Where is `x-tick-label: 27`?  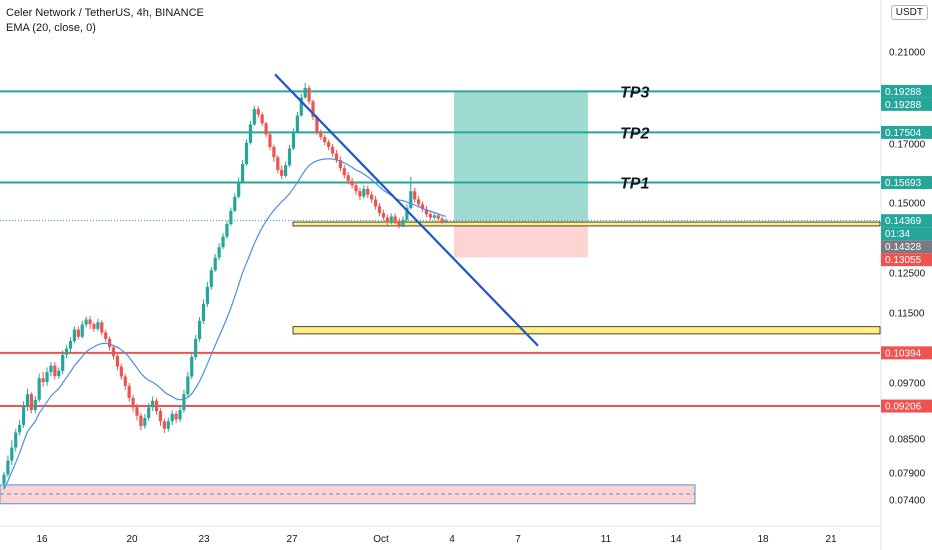 x-tick-label: 27 is located at coordinates (292, 539).